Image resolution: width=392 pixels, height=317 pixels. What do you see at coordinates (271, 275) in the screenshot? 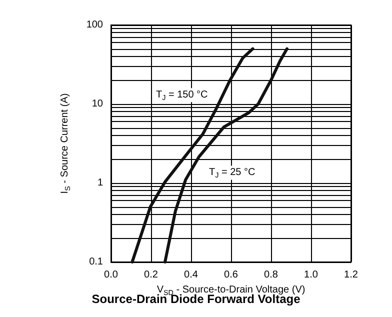
I see `x-tick-label: 0.8` at bounding box center [271, 275].